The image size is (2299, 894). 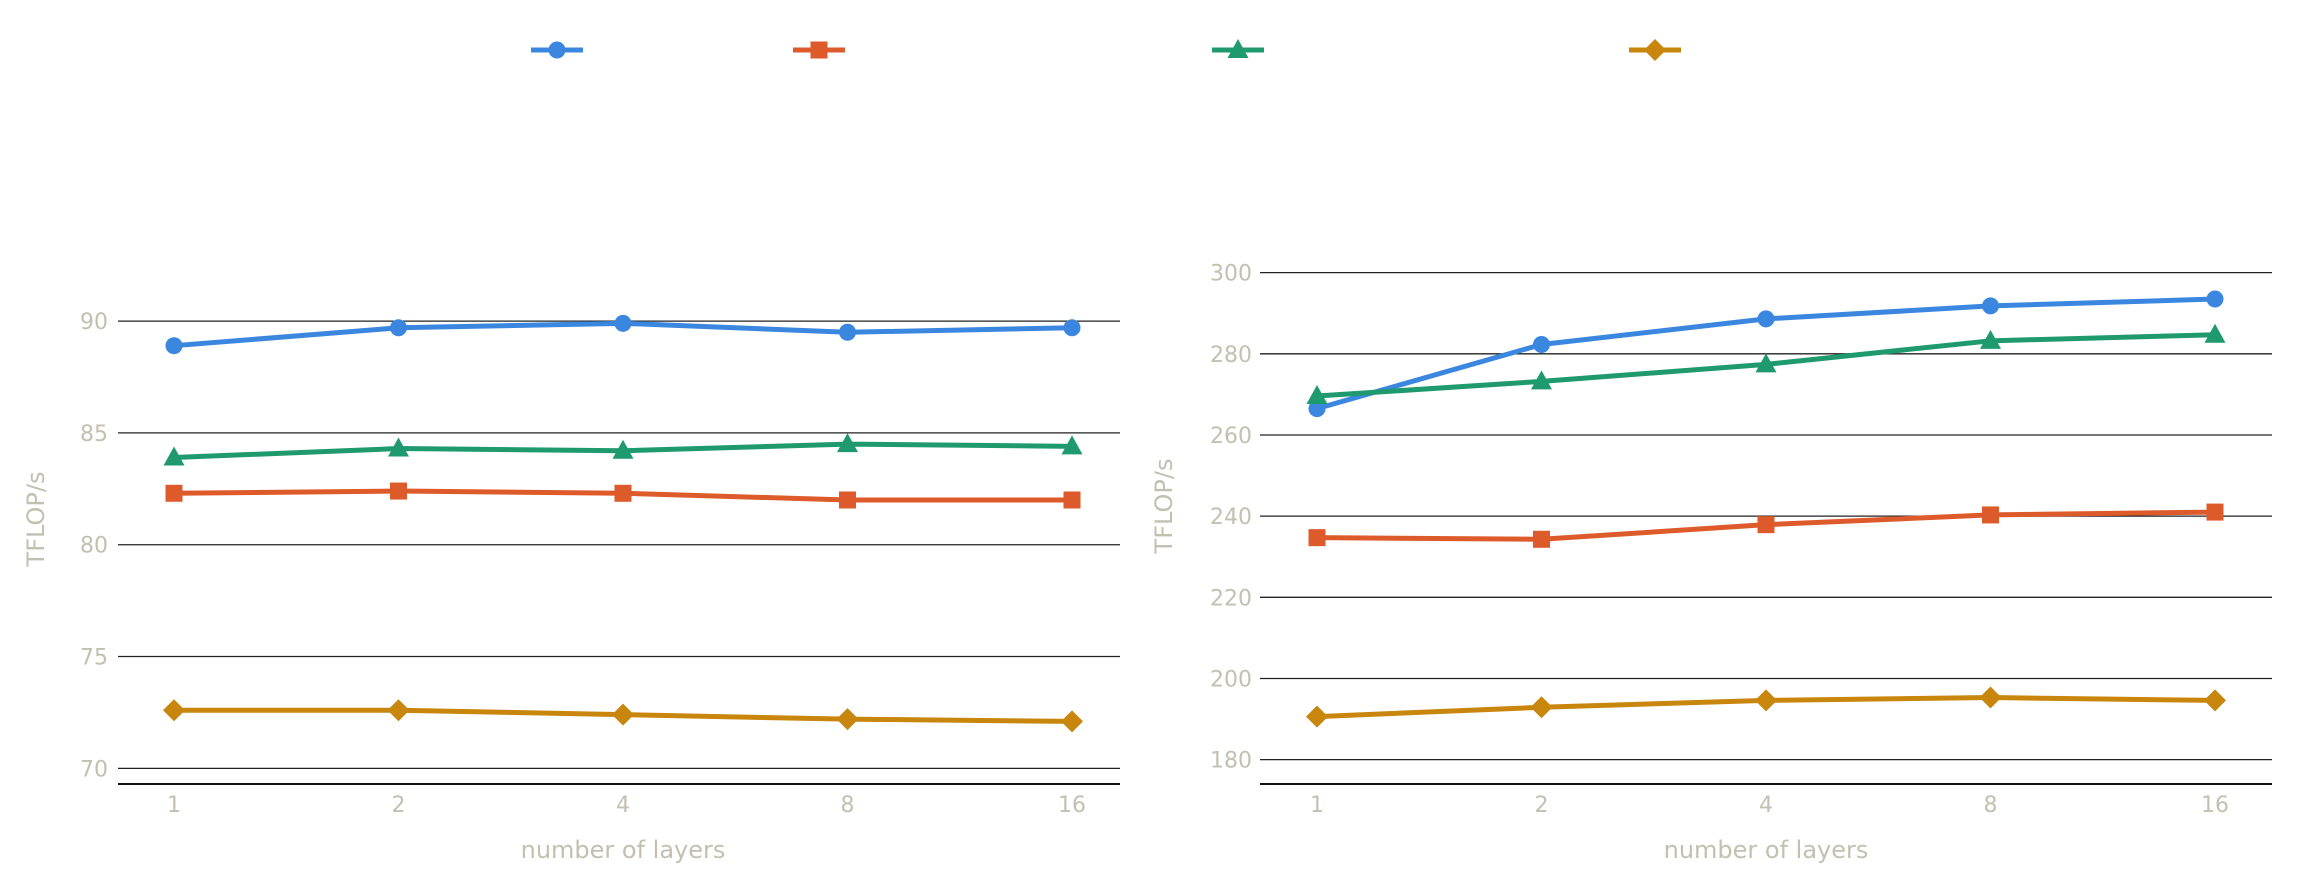 I want to click on legend-marker-circle, so click(x=557, y=50).